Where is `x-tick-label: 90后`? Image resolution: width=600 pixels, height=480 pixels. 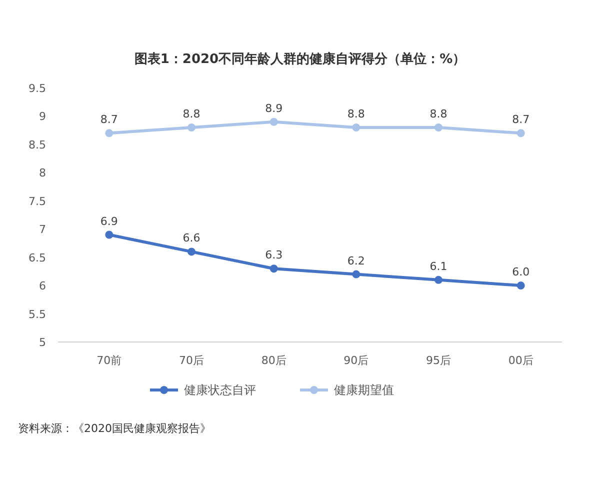
x-tick-label: 90后 is located at coordinates (356, 360).